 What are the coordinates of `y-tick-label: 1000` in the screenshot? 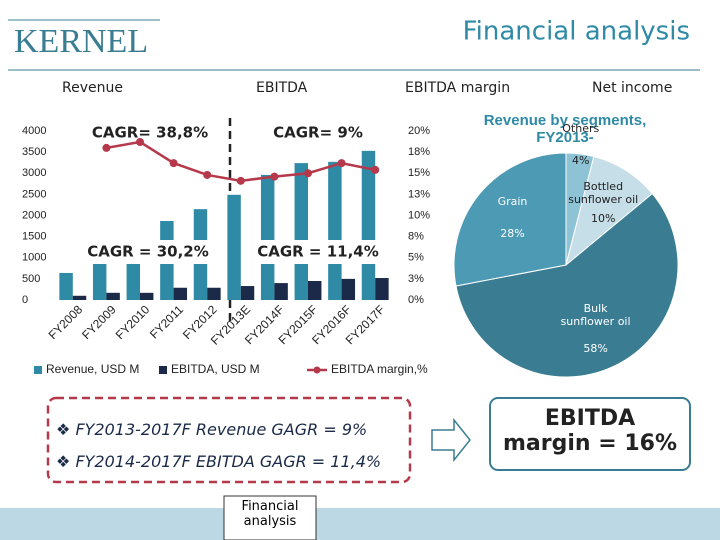 It's located at (34, 258).